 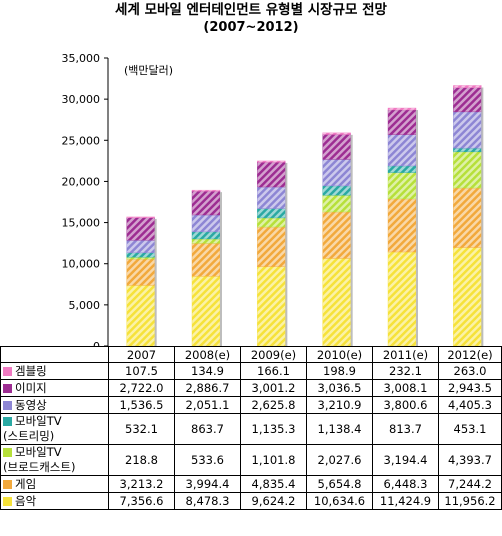 What do you see at coordinates (273, 354) in the screenshot?
I see `category-label: 2009(e)` at bounding box center [273, 354].